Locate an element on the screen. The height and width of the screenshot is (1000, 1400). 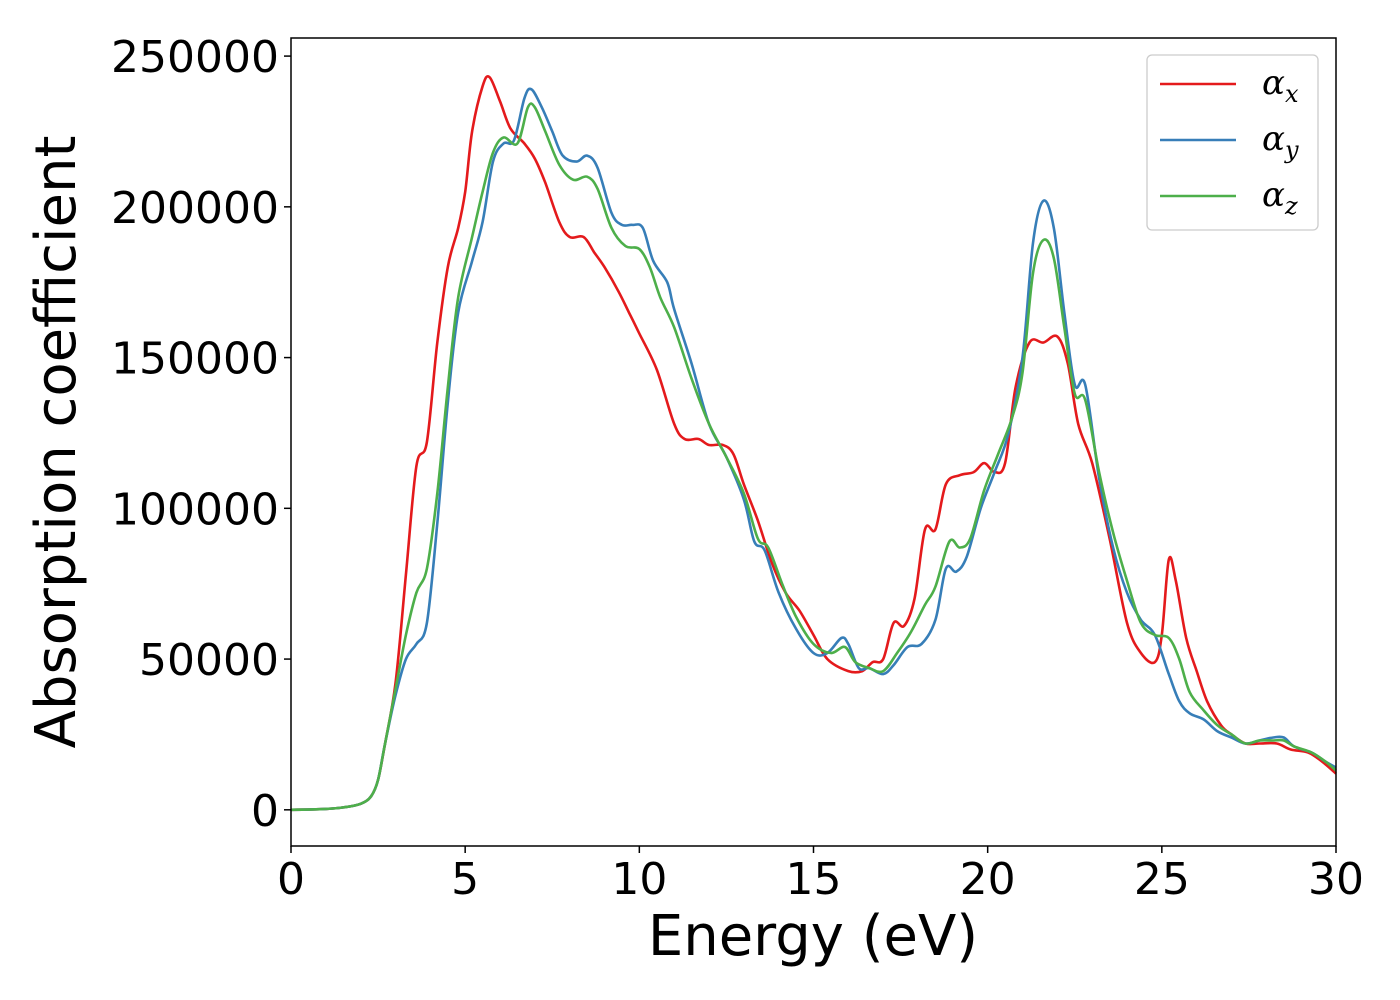
legend-label-x: αx is located at coordinates (1280, 85).